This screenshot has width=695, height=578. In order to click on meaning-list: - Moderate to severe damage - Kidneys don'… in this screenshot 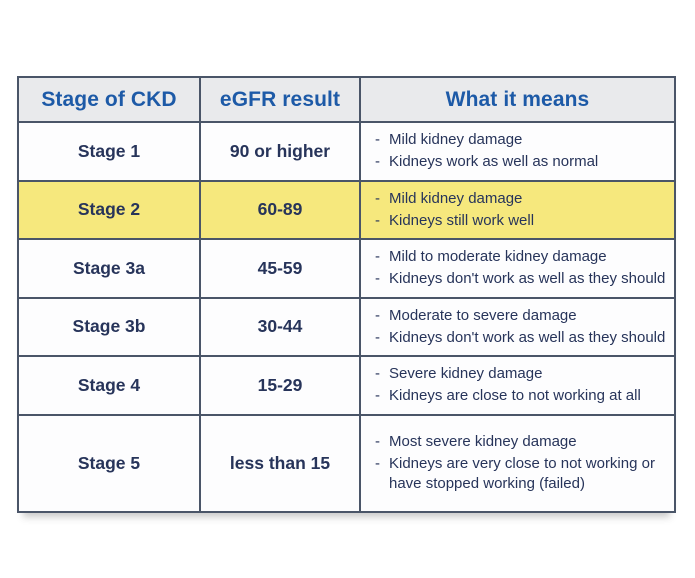, I will do `click(520, 327)`.